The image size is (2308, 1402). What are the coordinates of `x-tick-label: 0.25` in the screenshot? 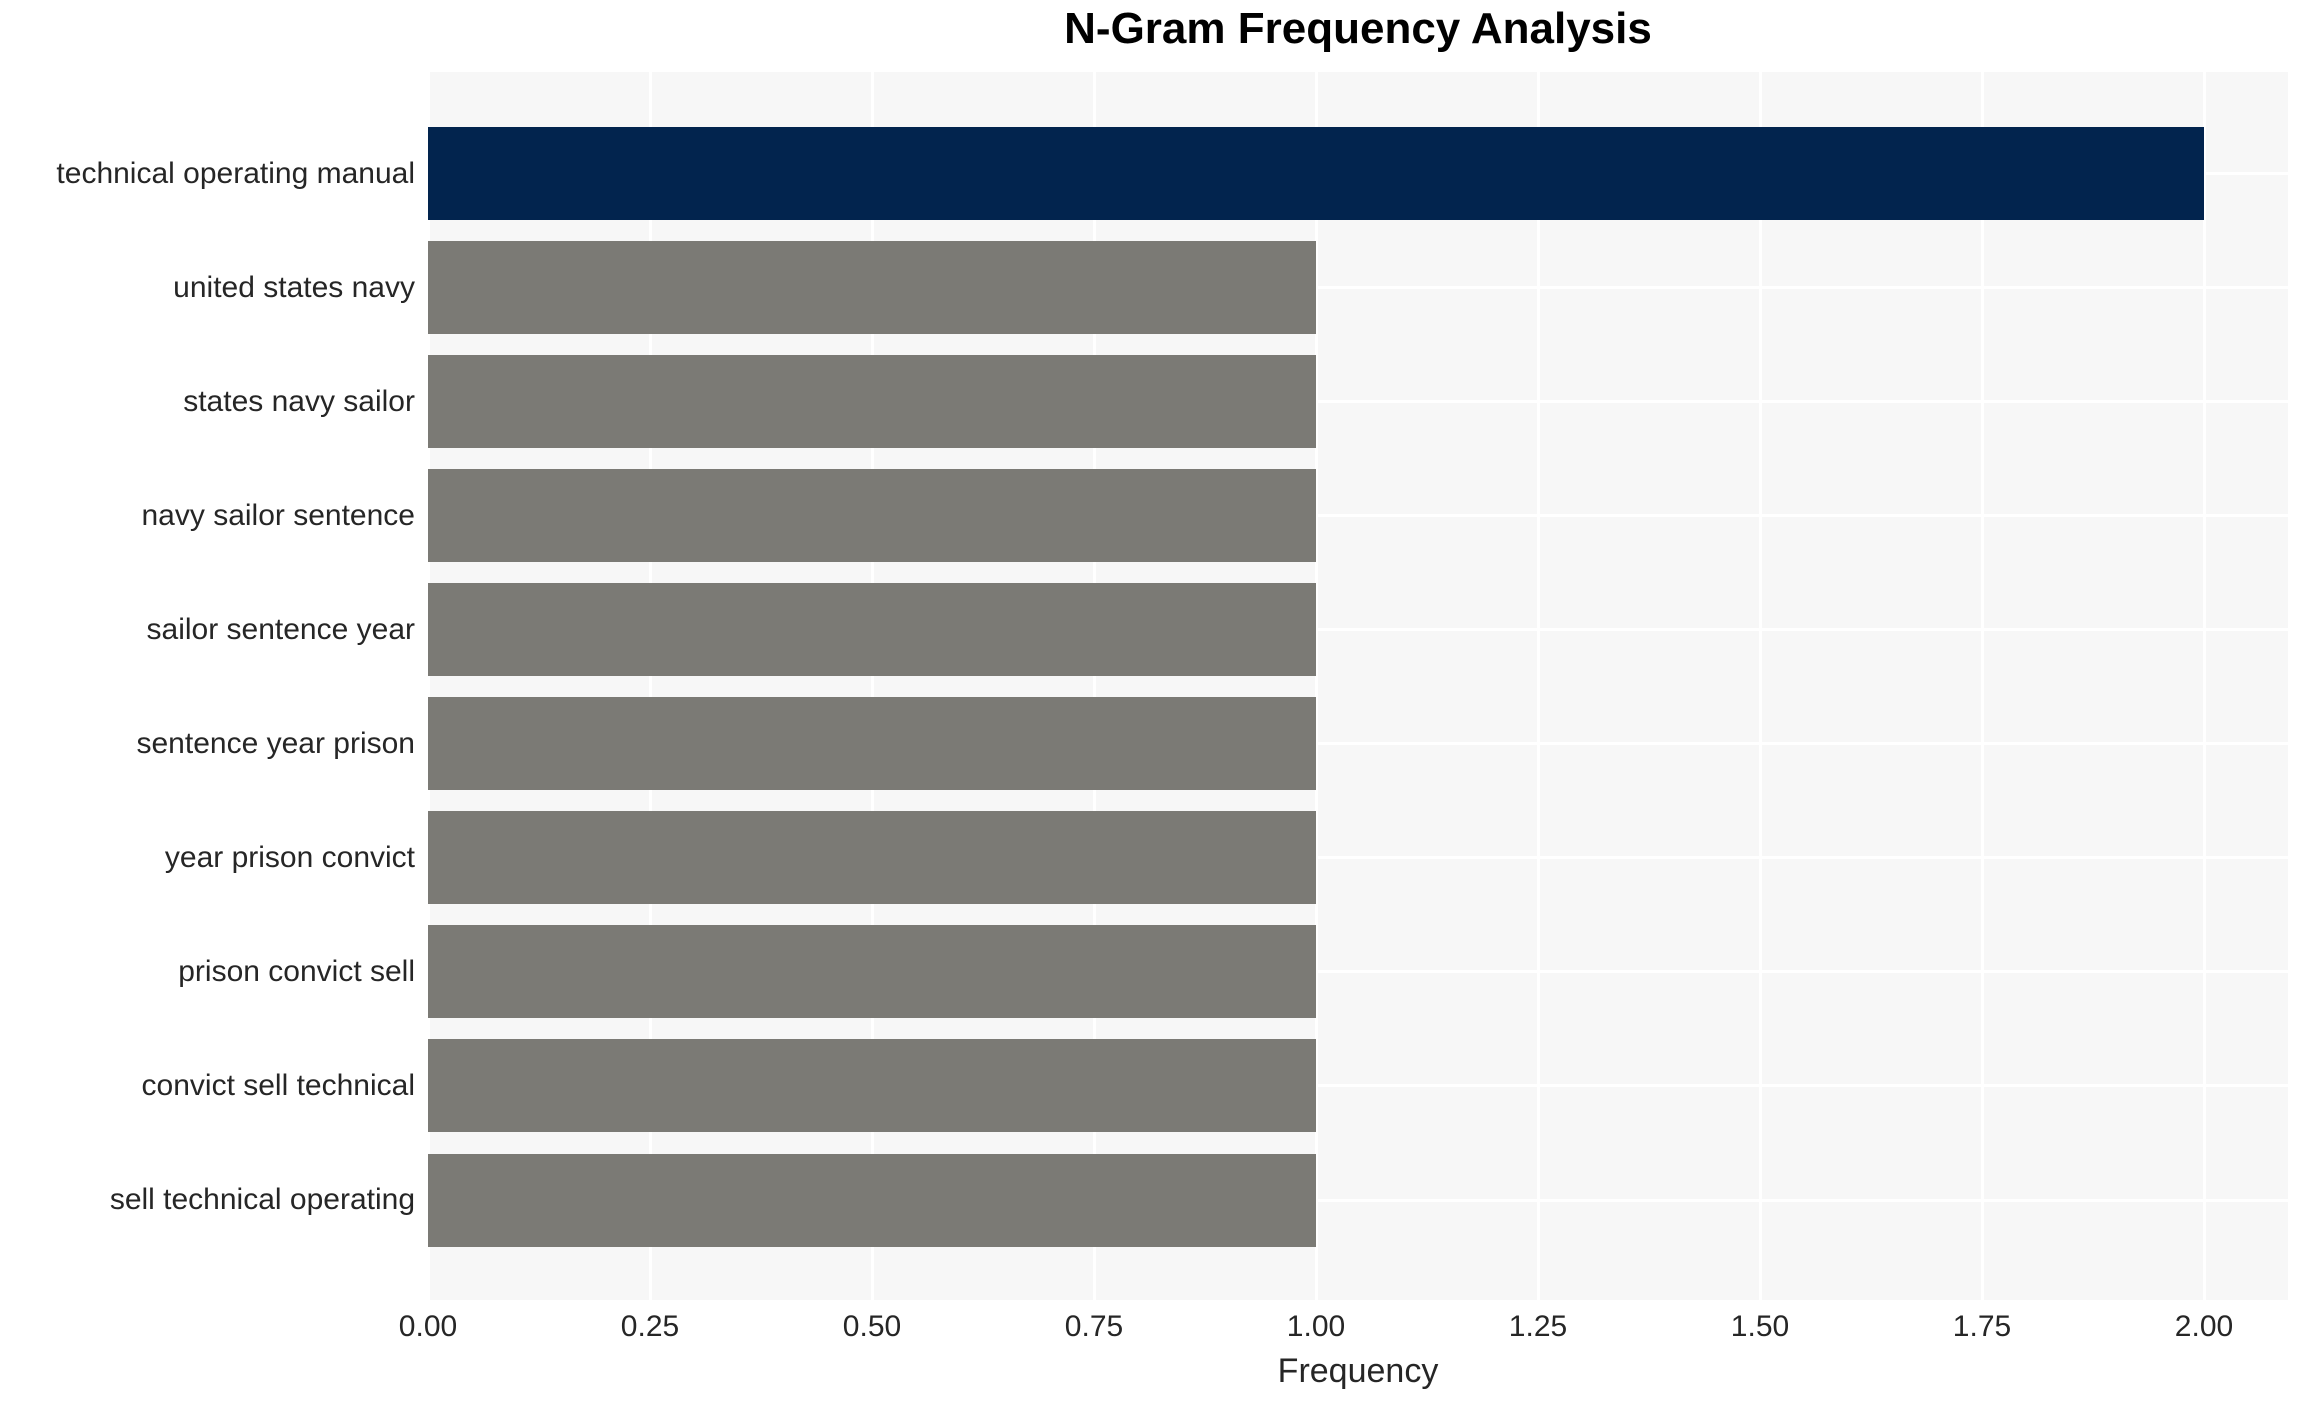 It's located at (650, 1326).